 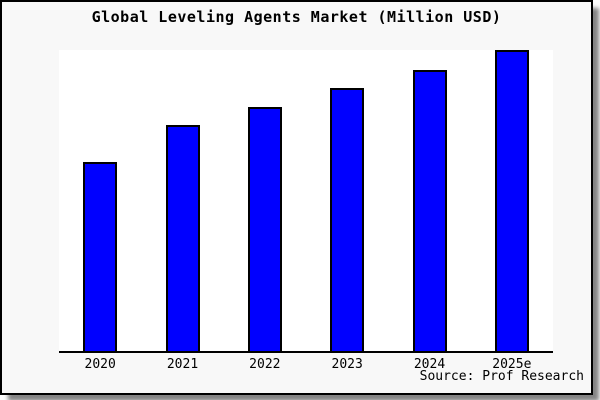 What do you see at coordinates (100, 364) in the screenshot?
I see `x-tick-label-2020: 2020` at bounding box center [100, 364].